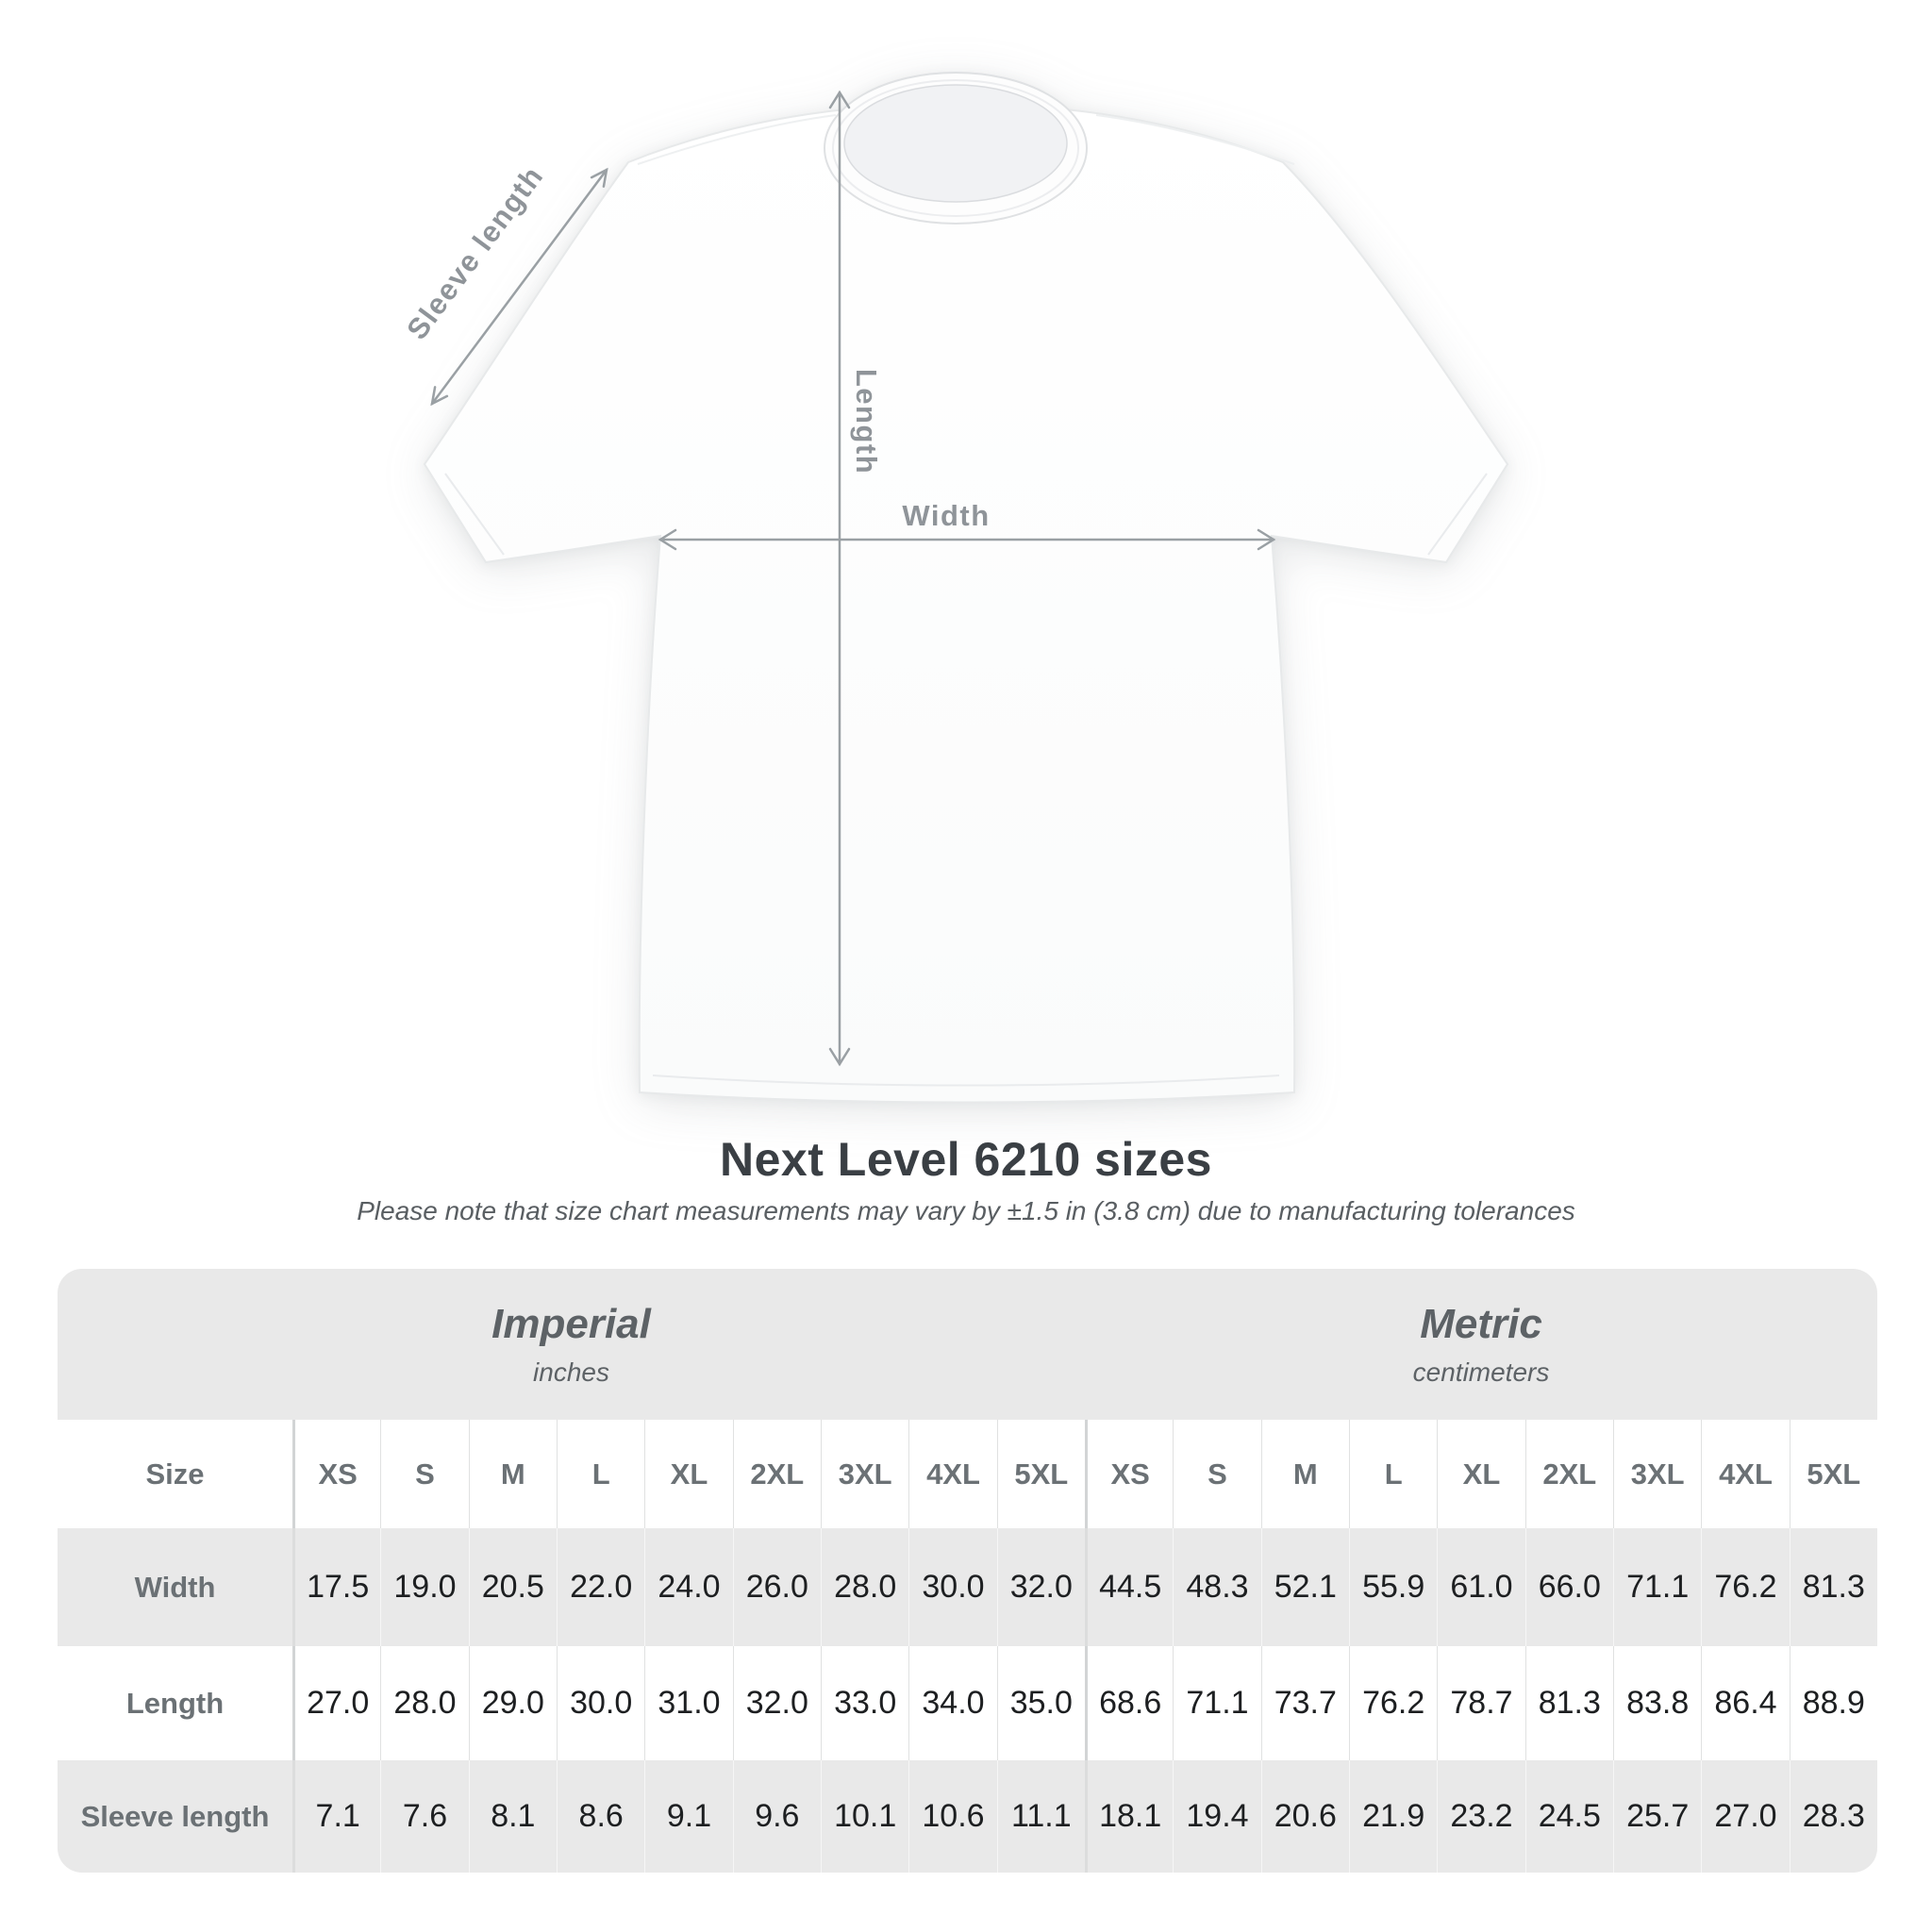 This screenshot has width=1932, height=1932. What do you see at coordinates (519, 287) in the screenshot?
I see `sleeve-length-dimension-arrow` at bounding box center [519, 287].